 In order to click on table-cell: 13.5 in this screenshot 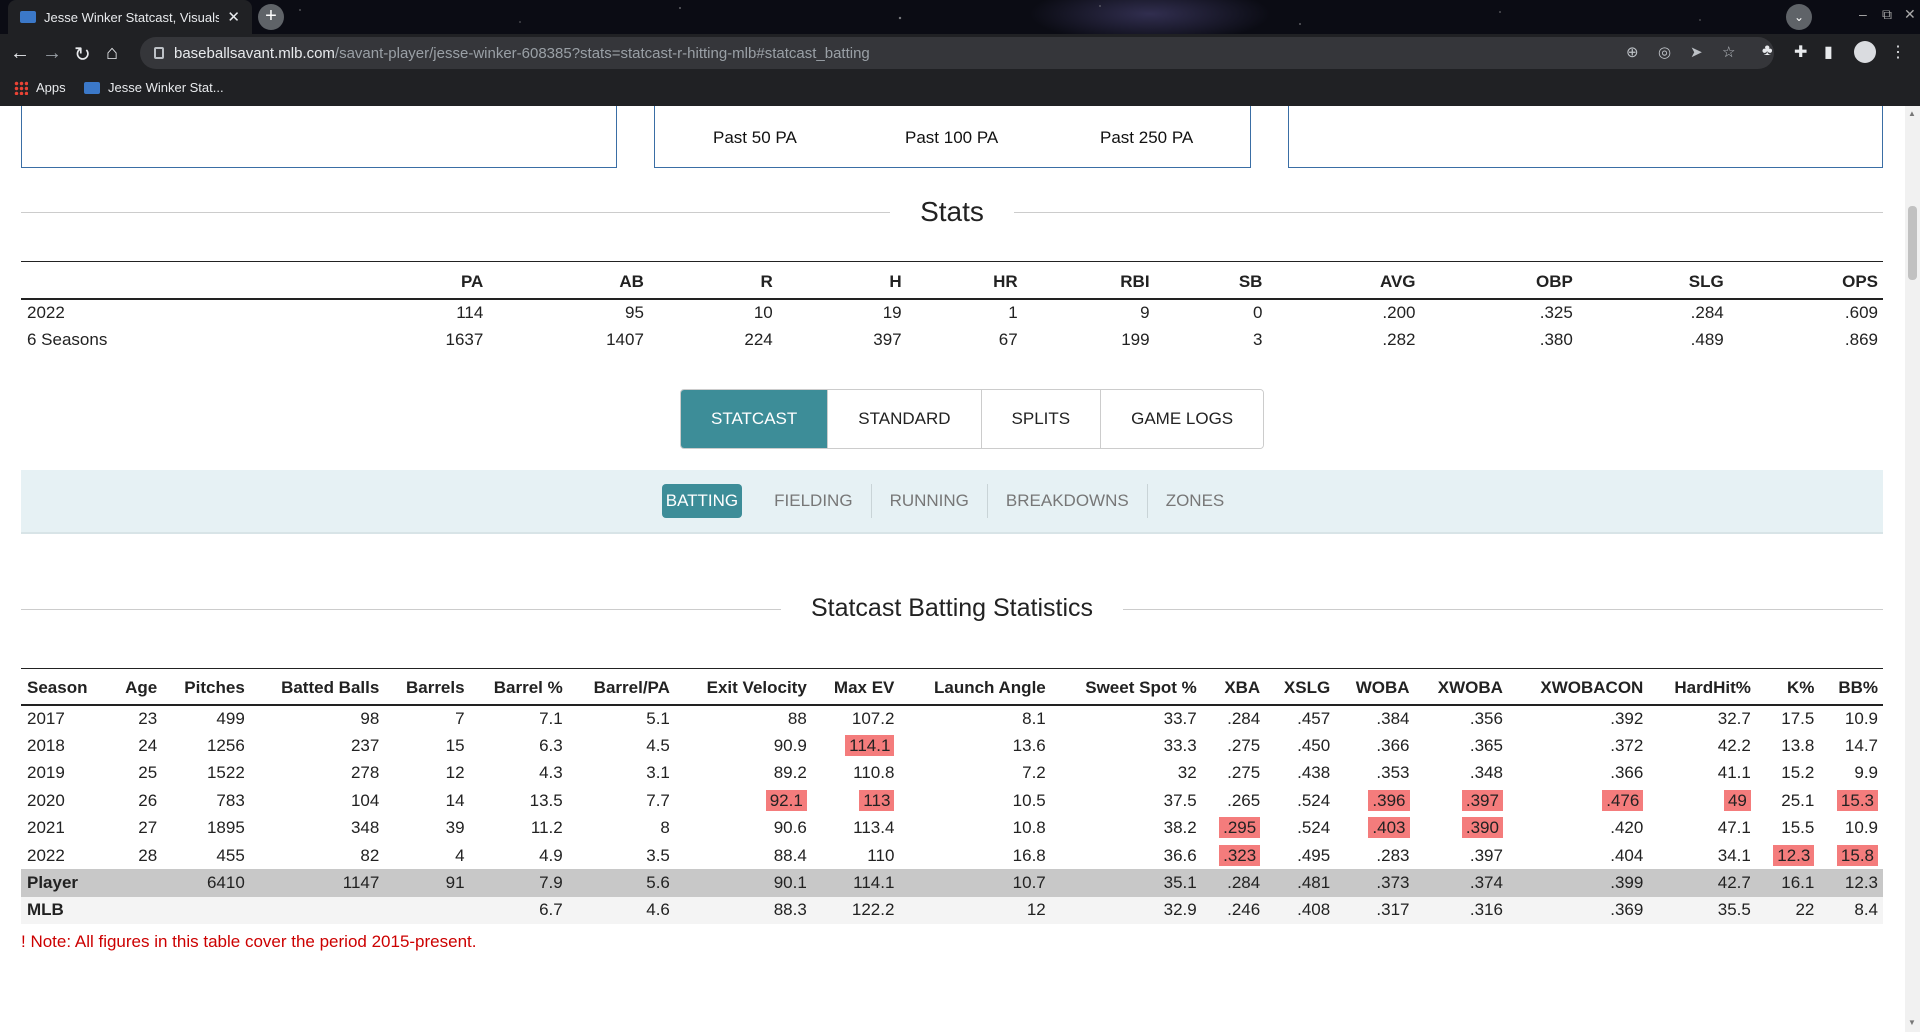, I will do `click(546, 800)`.